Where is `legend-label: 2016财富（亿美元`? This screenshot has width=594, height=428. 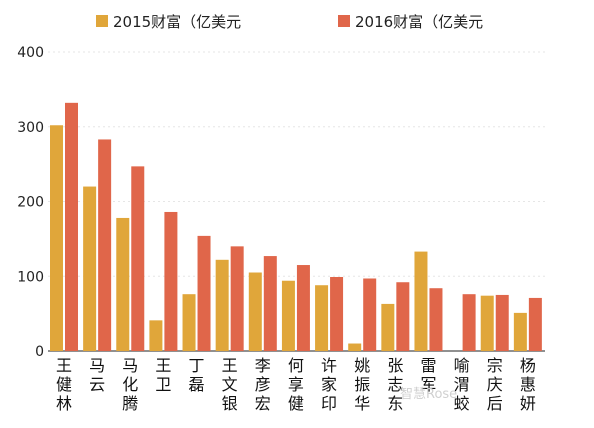
legend-label: 2016财富（亿美元 is located at coordinates (419, 22).